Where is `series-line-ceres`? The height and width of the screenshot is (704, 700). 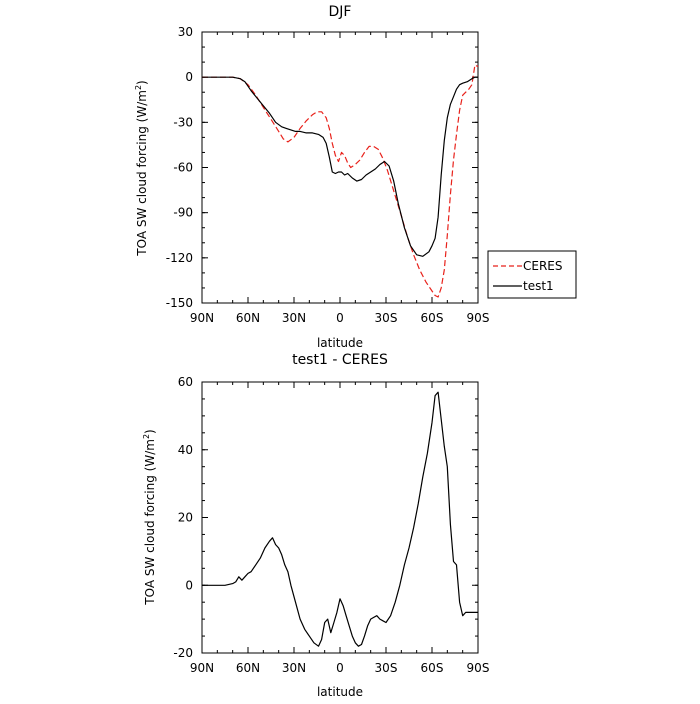
series-line-ceres is located at coordinates (340, 181).